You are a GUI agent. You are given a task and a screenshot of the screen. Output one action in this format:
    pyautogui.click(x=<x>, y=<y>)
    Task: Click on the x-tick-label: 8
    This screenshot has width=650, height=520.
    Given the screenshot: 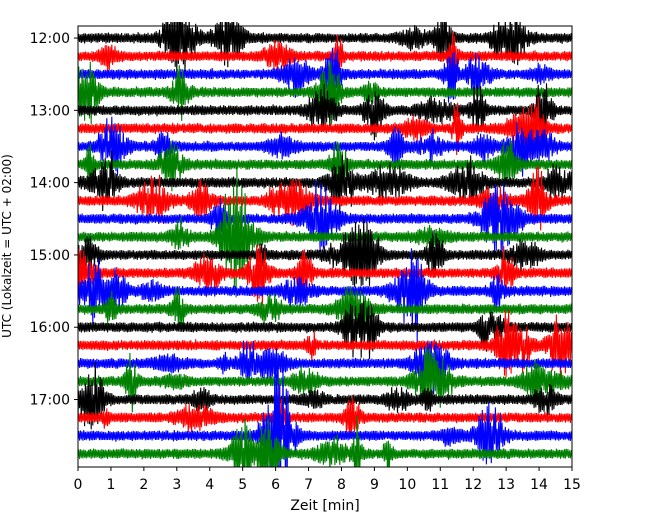 What is the action you would take?
    pyautogui.click(x=341, y=485)
    